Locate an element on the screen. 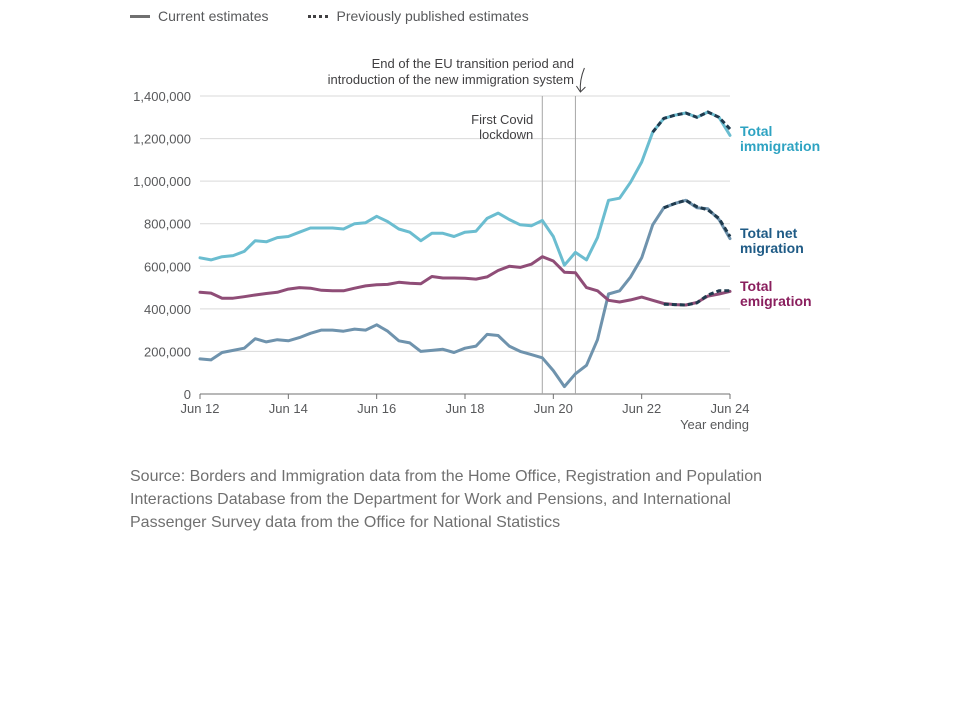  annotation-eu-line-1: End of the EU transition period and is located at coordinates (473, 63).